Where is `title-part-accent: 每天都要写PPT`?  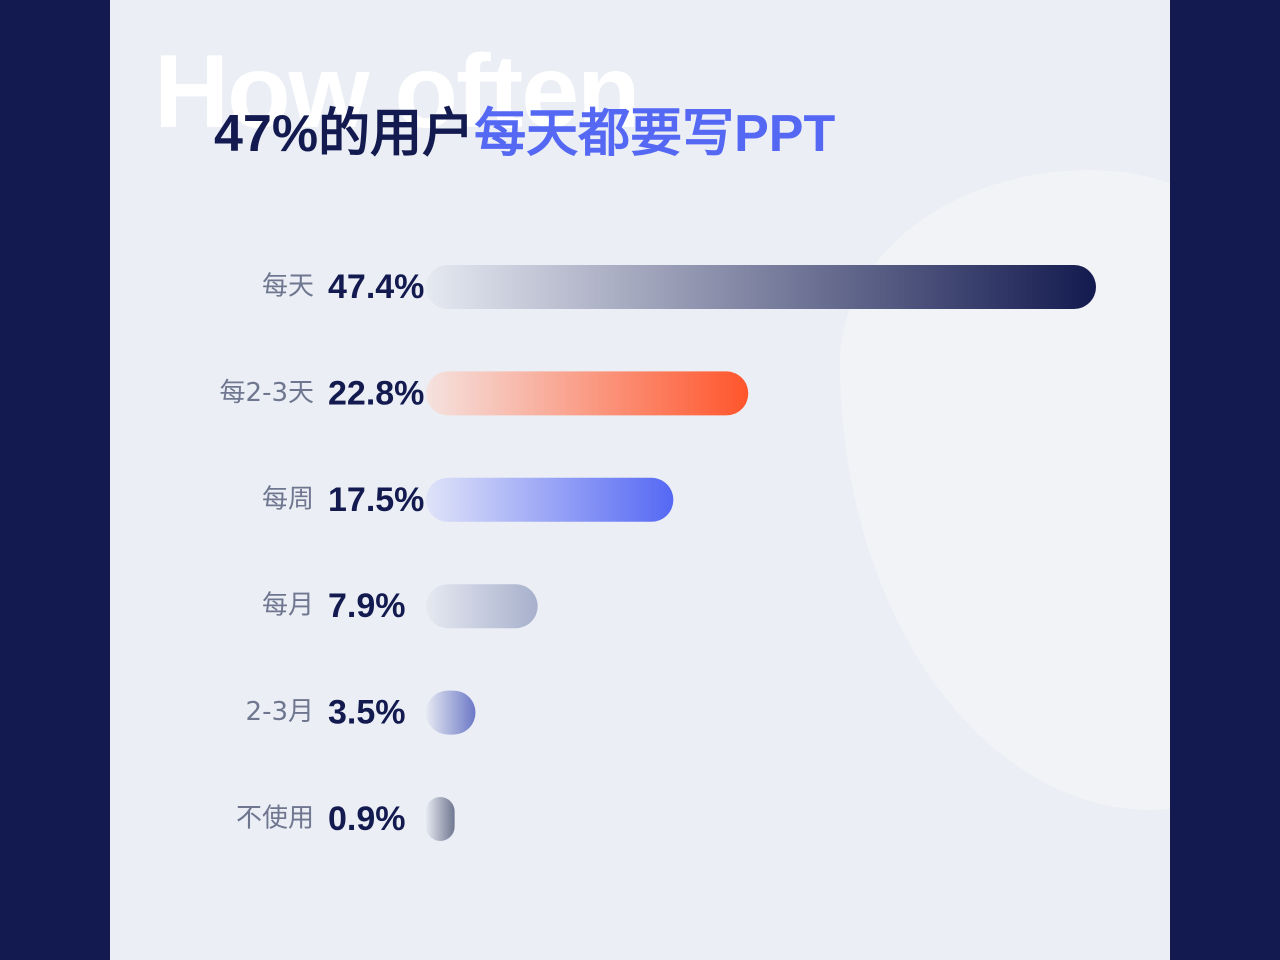
title-part-accent: 每天都要写PPT is located at coordinates (655, 134).